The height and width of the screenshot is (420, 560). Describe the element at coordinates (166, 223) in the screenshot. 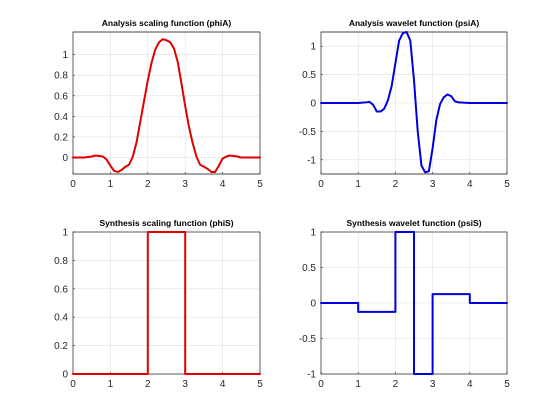

I see `subplot-title: Synthesis scaling function (phiS)` at that location.